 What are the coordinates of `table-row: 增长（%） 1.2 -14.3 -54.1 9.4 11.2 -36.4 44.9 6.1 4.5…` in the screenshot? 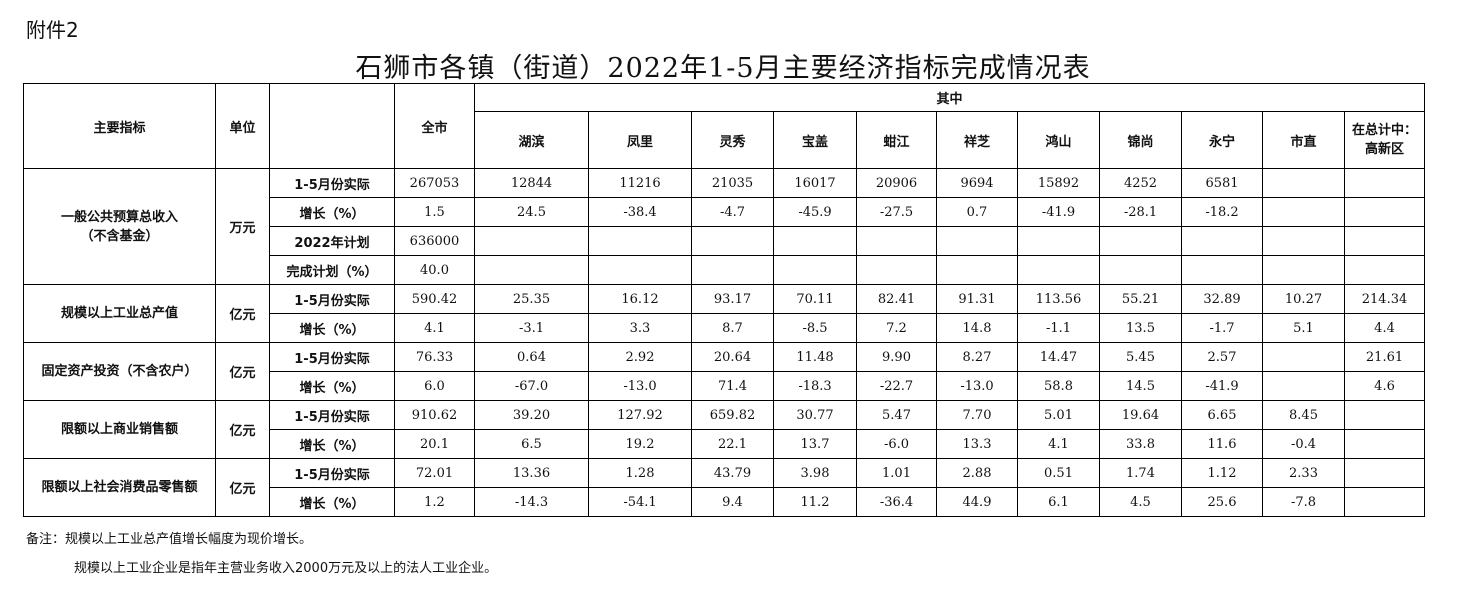 It's located at (725, 502).